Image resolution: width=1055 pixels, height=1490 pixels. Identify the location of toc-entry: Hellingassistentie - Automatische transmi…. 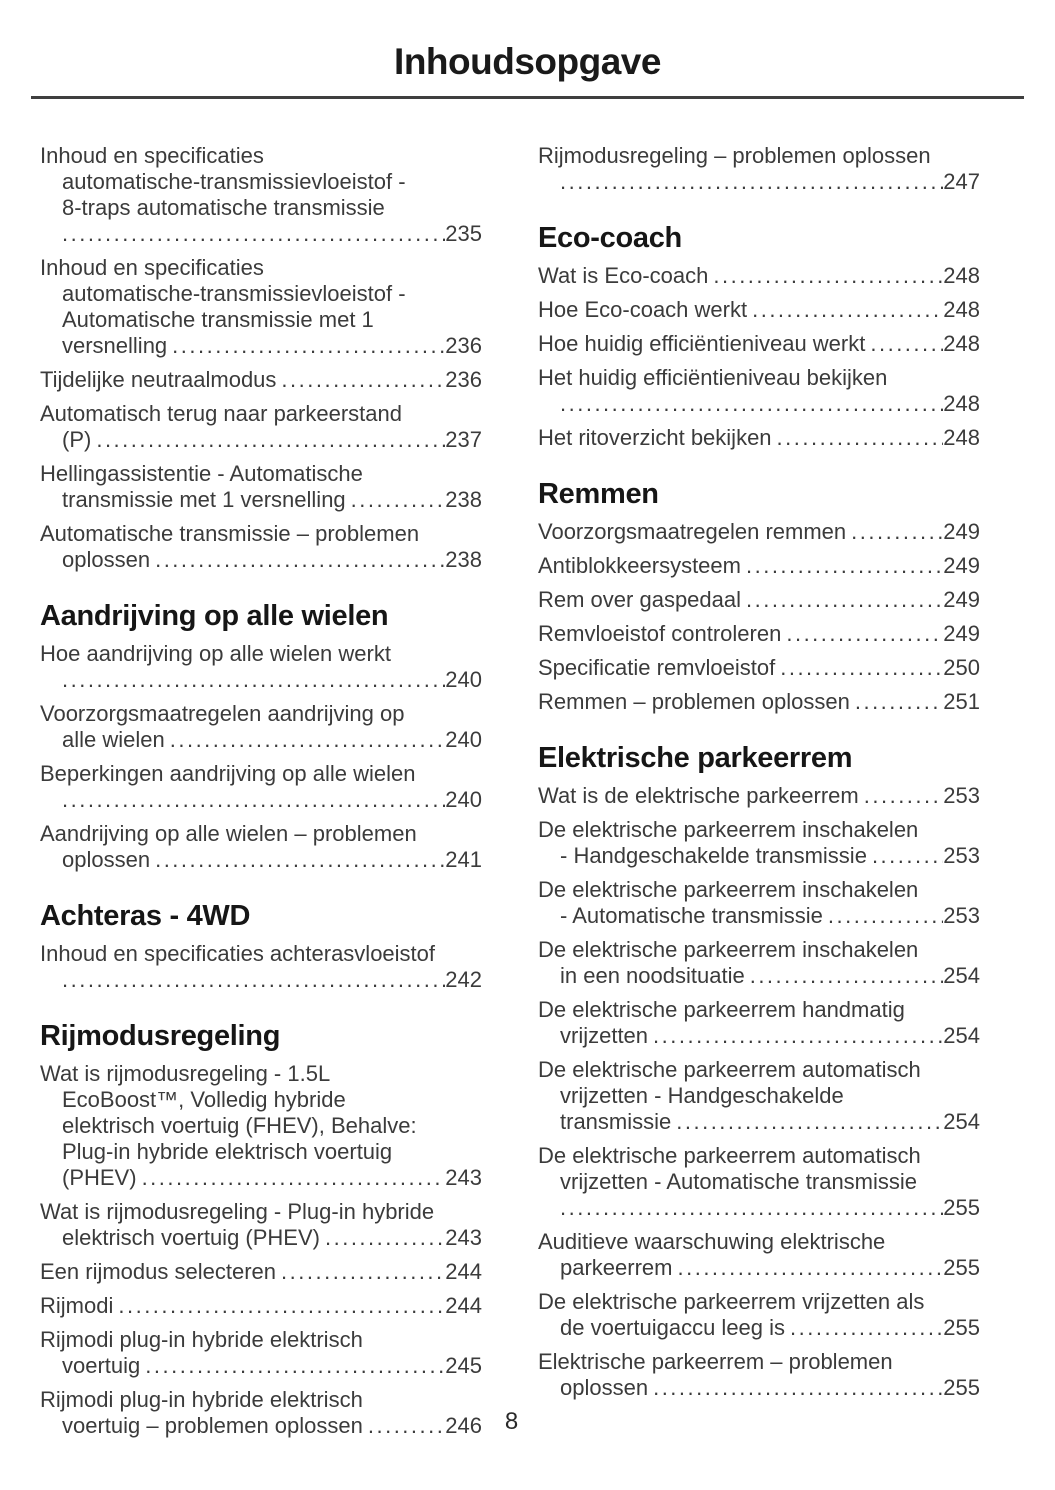
(261, 487).